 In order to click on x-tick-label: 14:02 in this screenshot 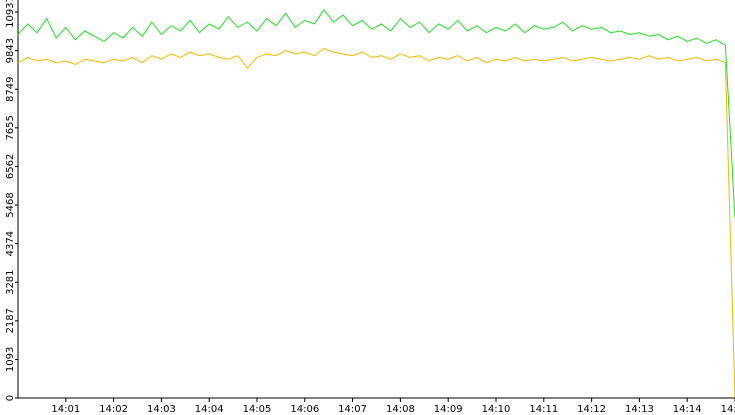, I will do `click(113, 409)`.